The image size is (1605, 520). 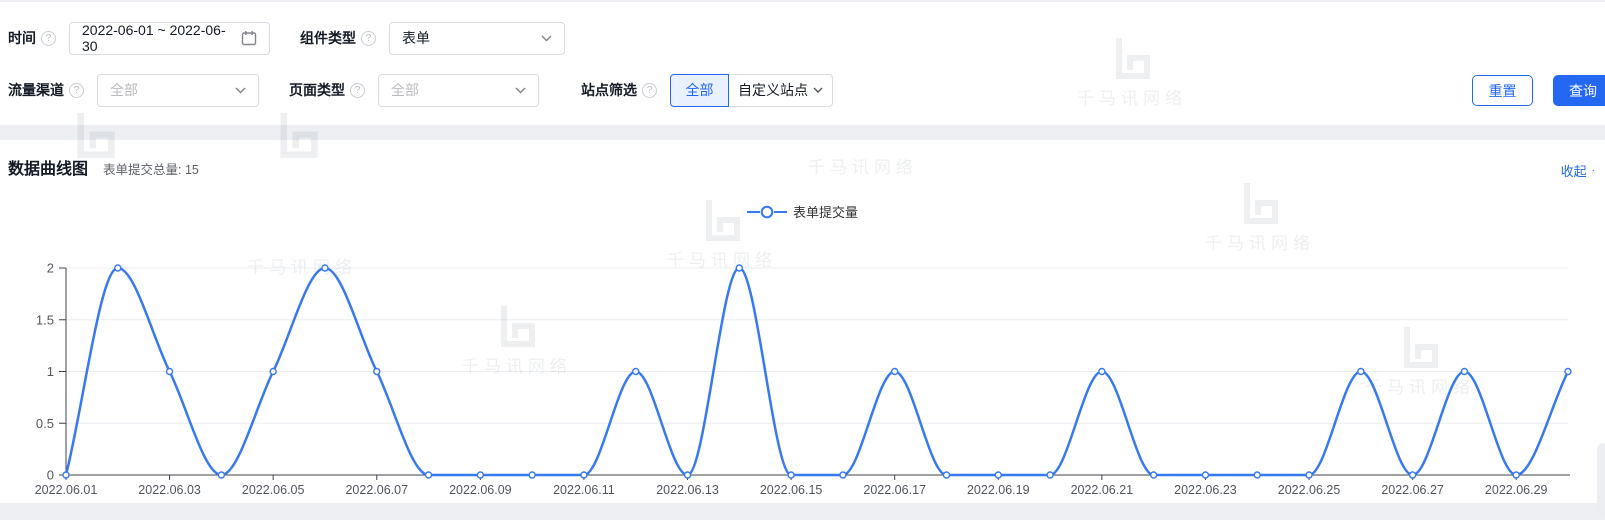 What do you see at coordinates (36, 90) in the screenshot?
I see `traffic-channel-label: 流量渠道` at bounding box center [36, 90].